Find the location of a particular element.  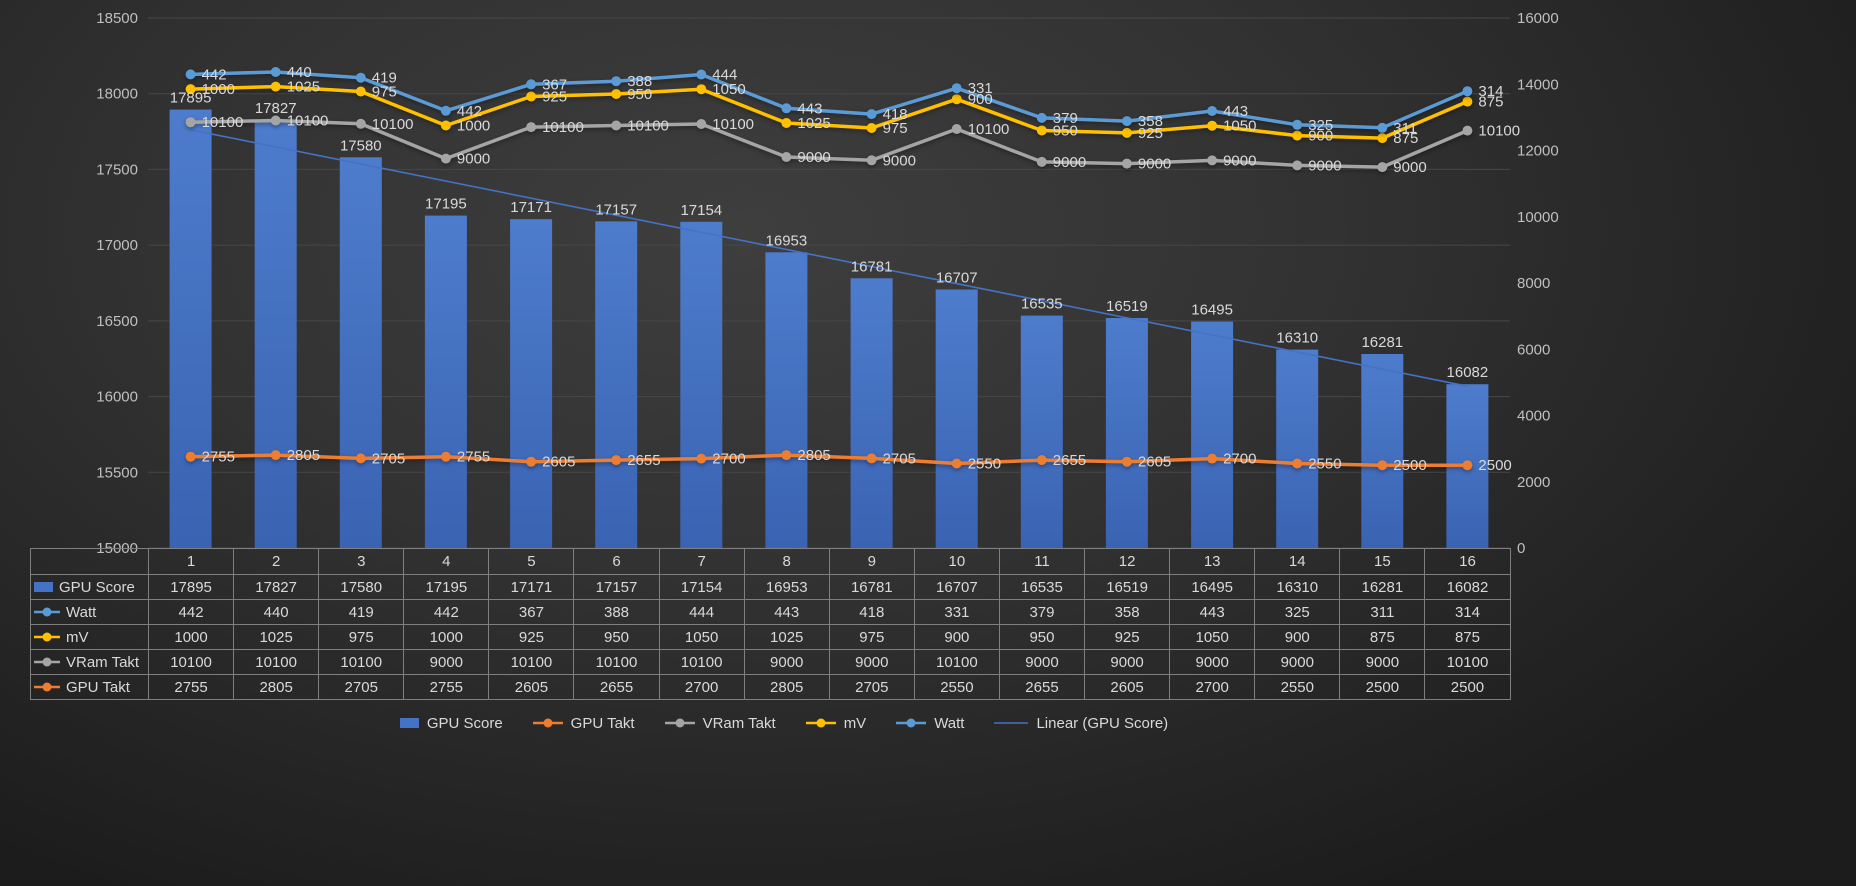

table-cell: 16310 is located at coordinates (1297, 587).